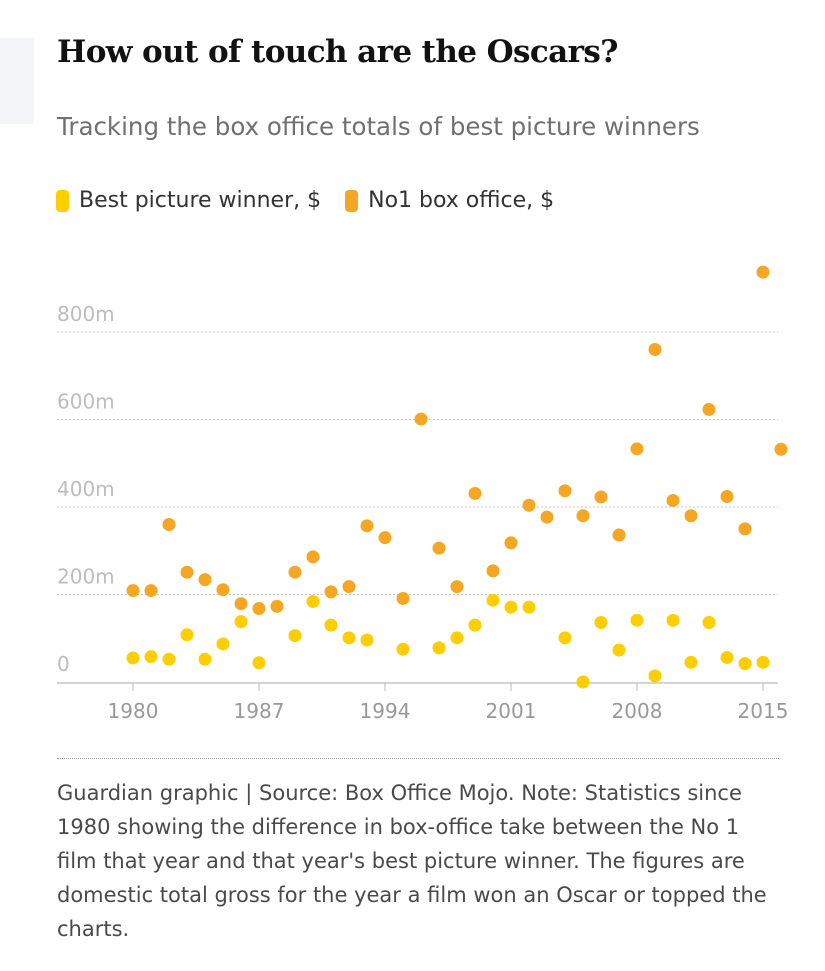 Image resolution: width=825 pixels, height=971 pixels. Describe the element at coordinates (200, 200) in the screenshot. I see `legend-label-best-picture: Best picture winner, $` at that location.